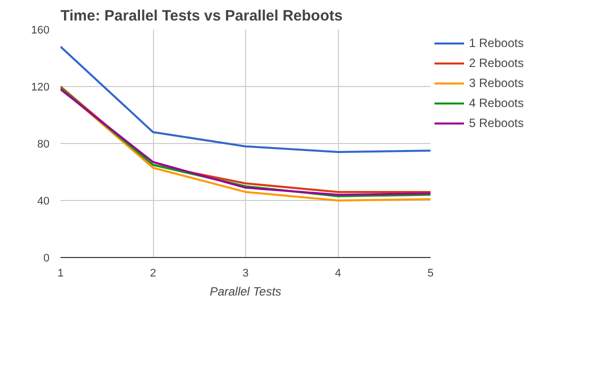 The width and height of the screenshot is (600, 371). Describe the element at coordinates (496, 103) in the screenshot. I see `legend-label: 4 Reboots` at that location.